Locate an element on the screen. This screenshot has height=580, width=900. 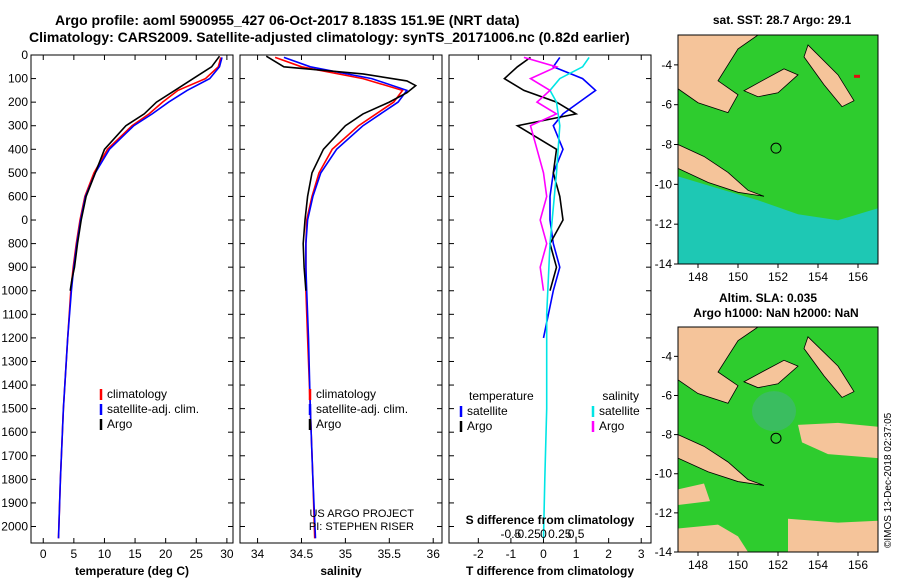
y-tick-label: 1700 is located at coordinates (14, 456).